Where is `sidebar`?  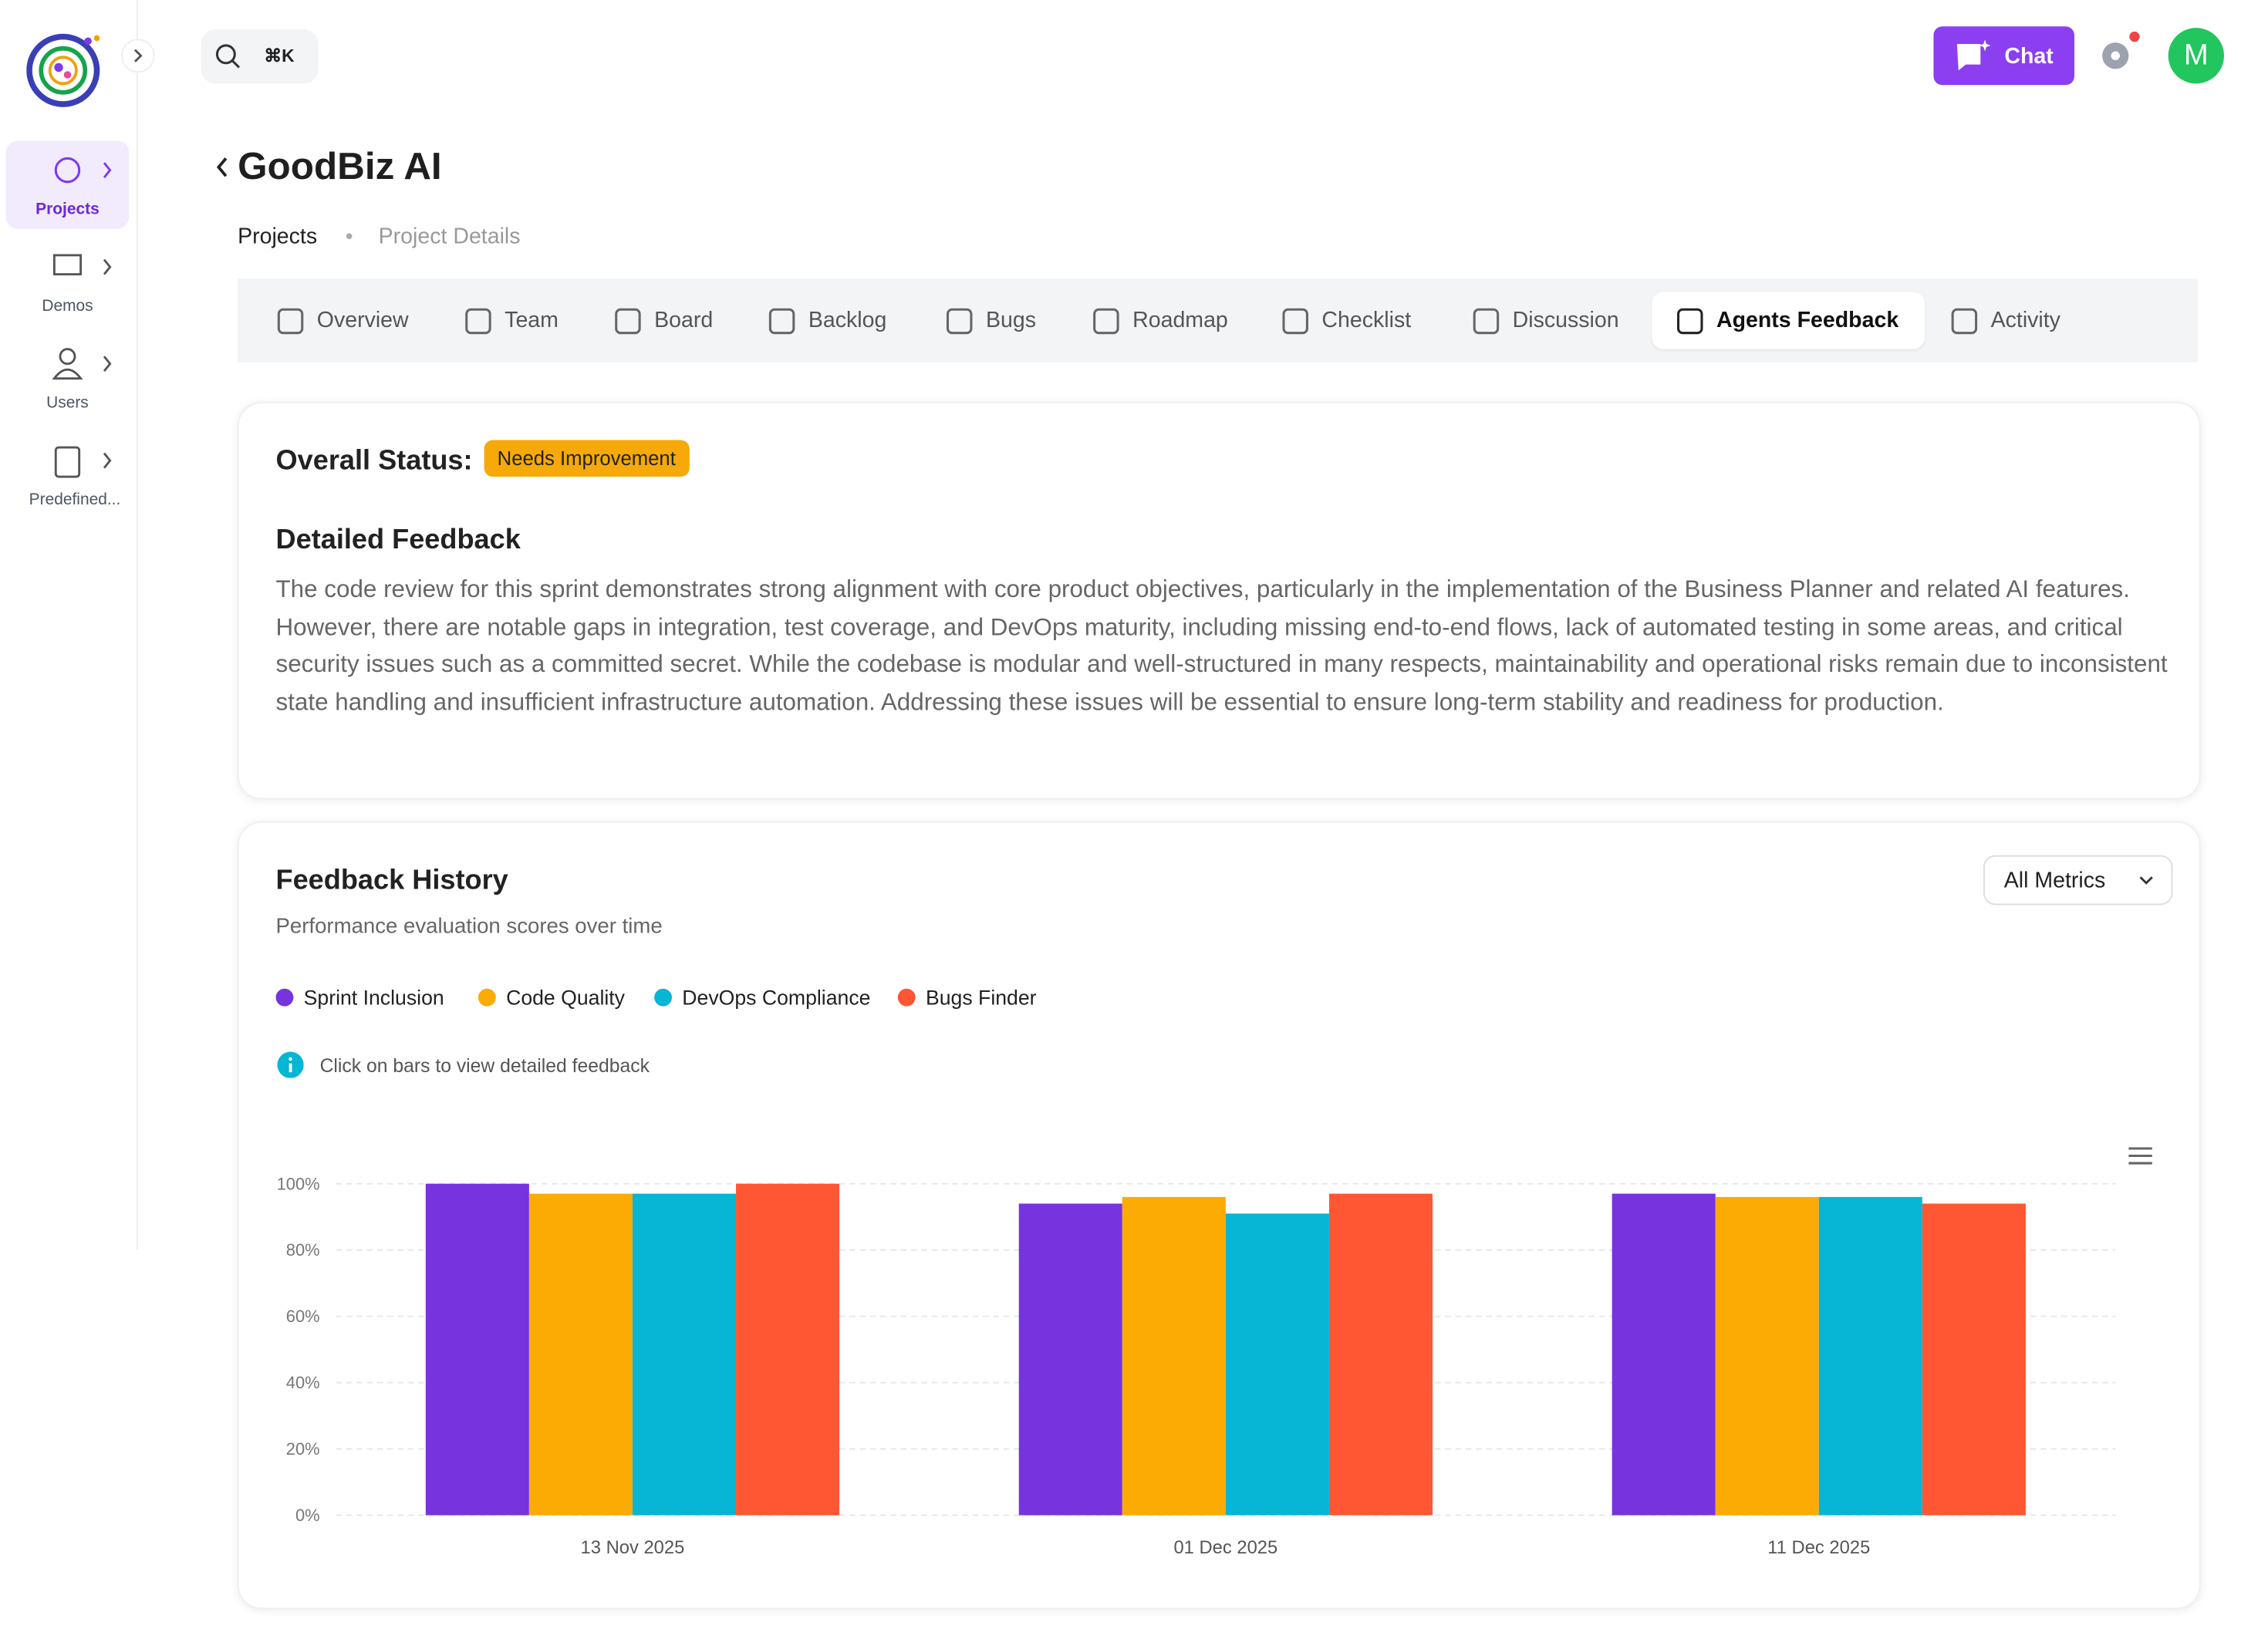 sidebar is located at coordinates (69, 625).